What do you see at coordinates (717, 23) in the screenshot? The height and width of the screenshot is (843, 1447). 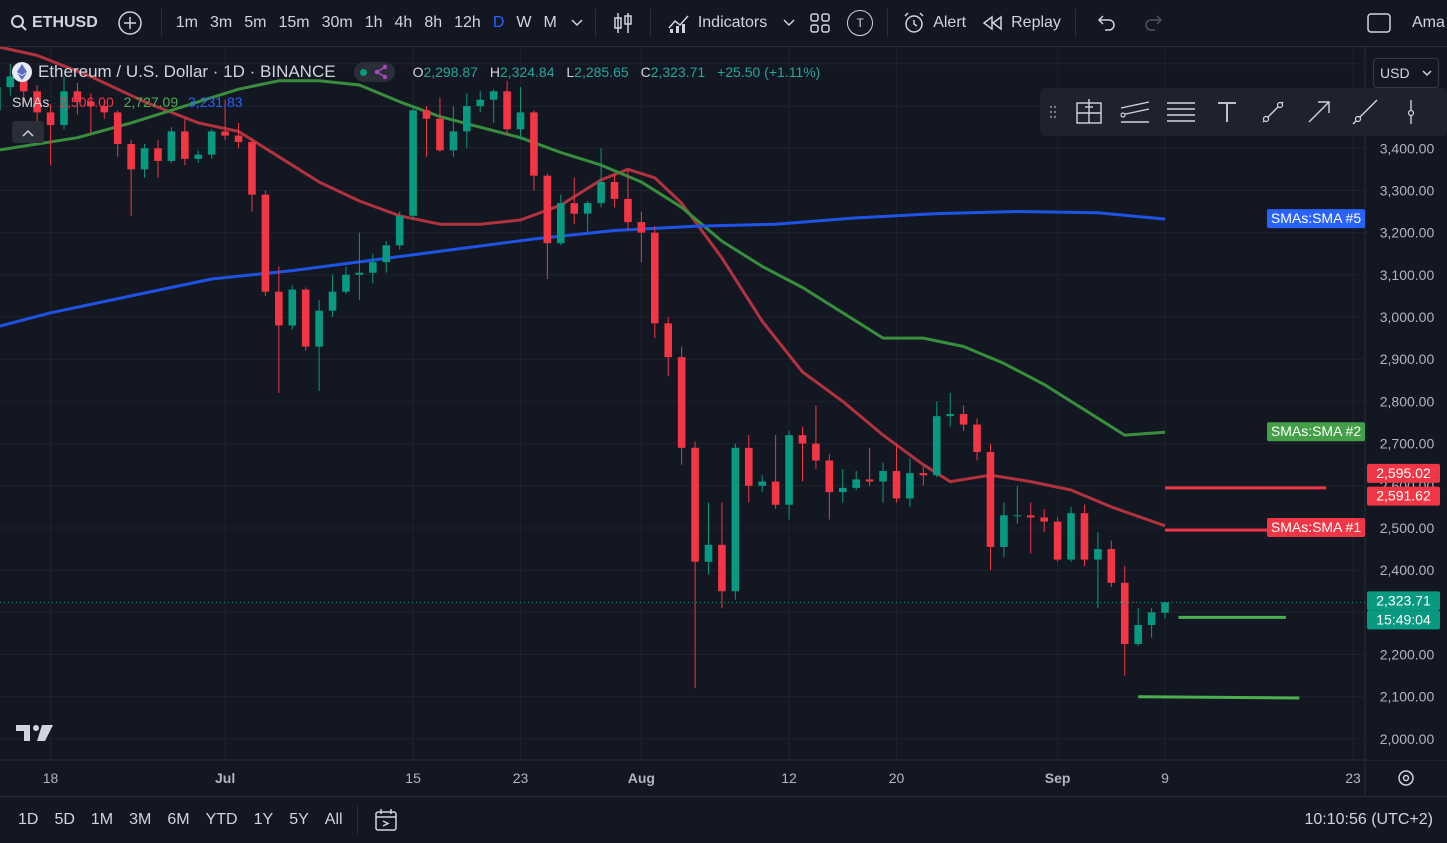 I see `indicators-button: Indicators` at bounding box center [717, 23].